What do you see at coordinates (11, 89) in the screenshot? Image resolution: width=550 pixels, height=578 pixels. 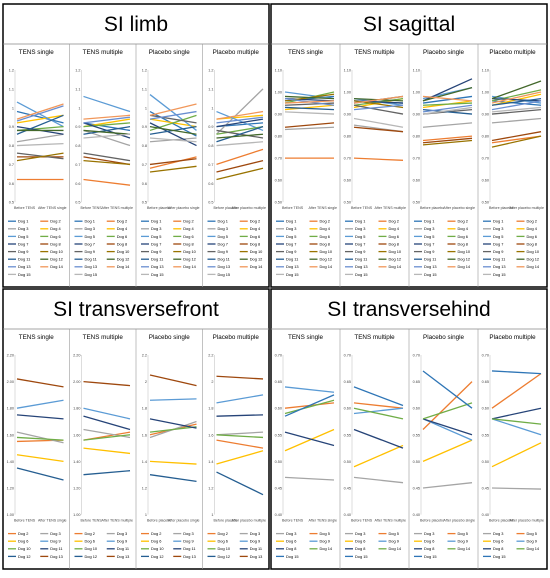 I see `y-tick-label: 1.1` at bounding box center [11, 89].